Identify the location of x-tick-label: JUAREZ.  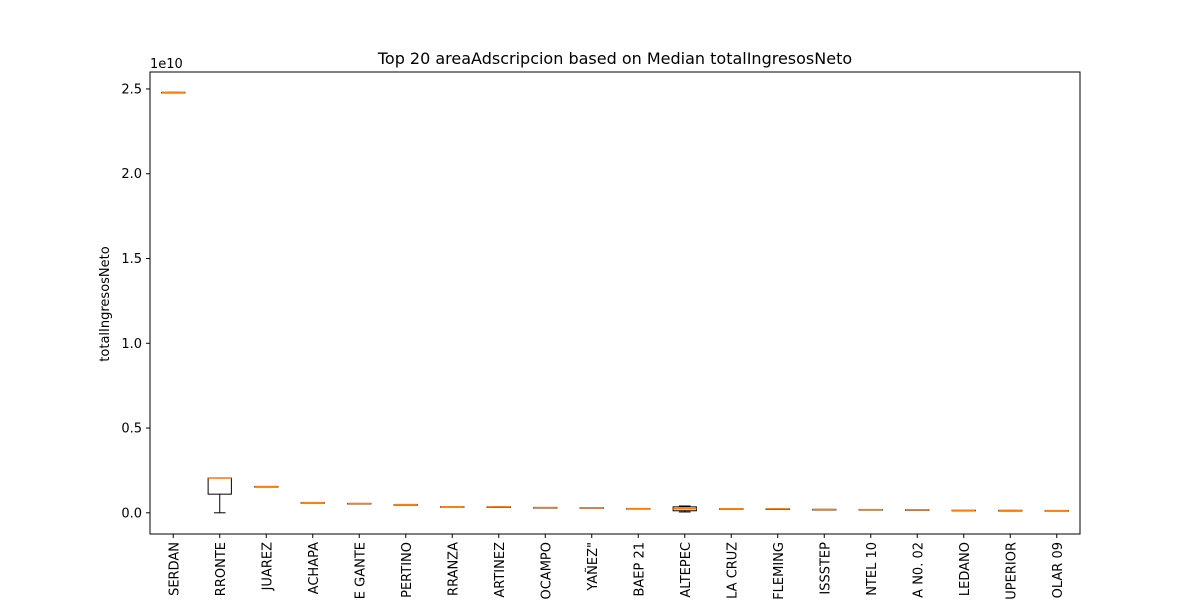
(267, 566).